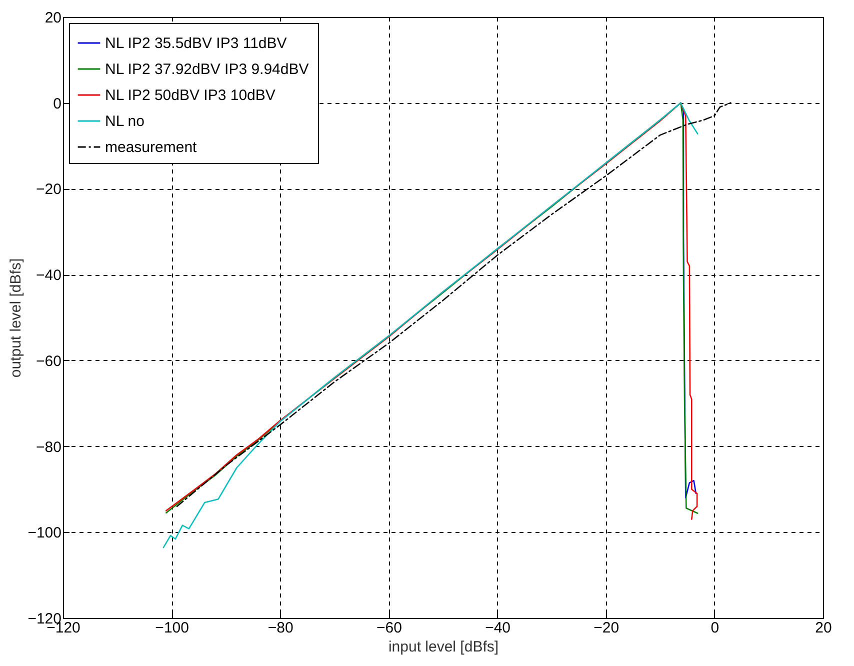 This screenshot has height=666, width=854. What do you see at coordinates (49, 189) in the screenshot?
I see `y-tick-label: −20` at bounding box center [49, 189].